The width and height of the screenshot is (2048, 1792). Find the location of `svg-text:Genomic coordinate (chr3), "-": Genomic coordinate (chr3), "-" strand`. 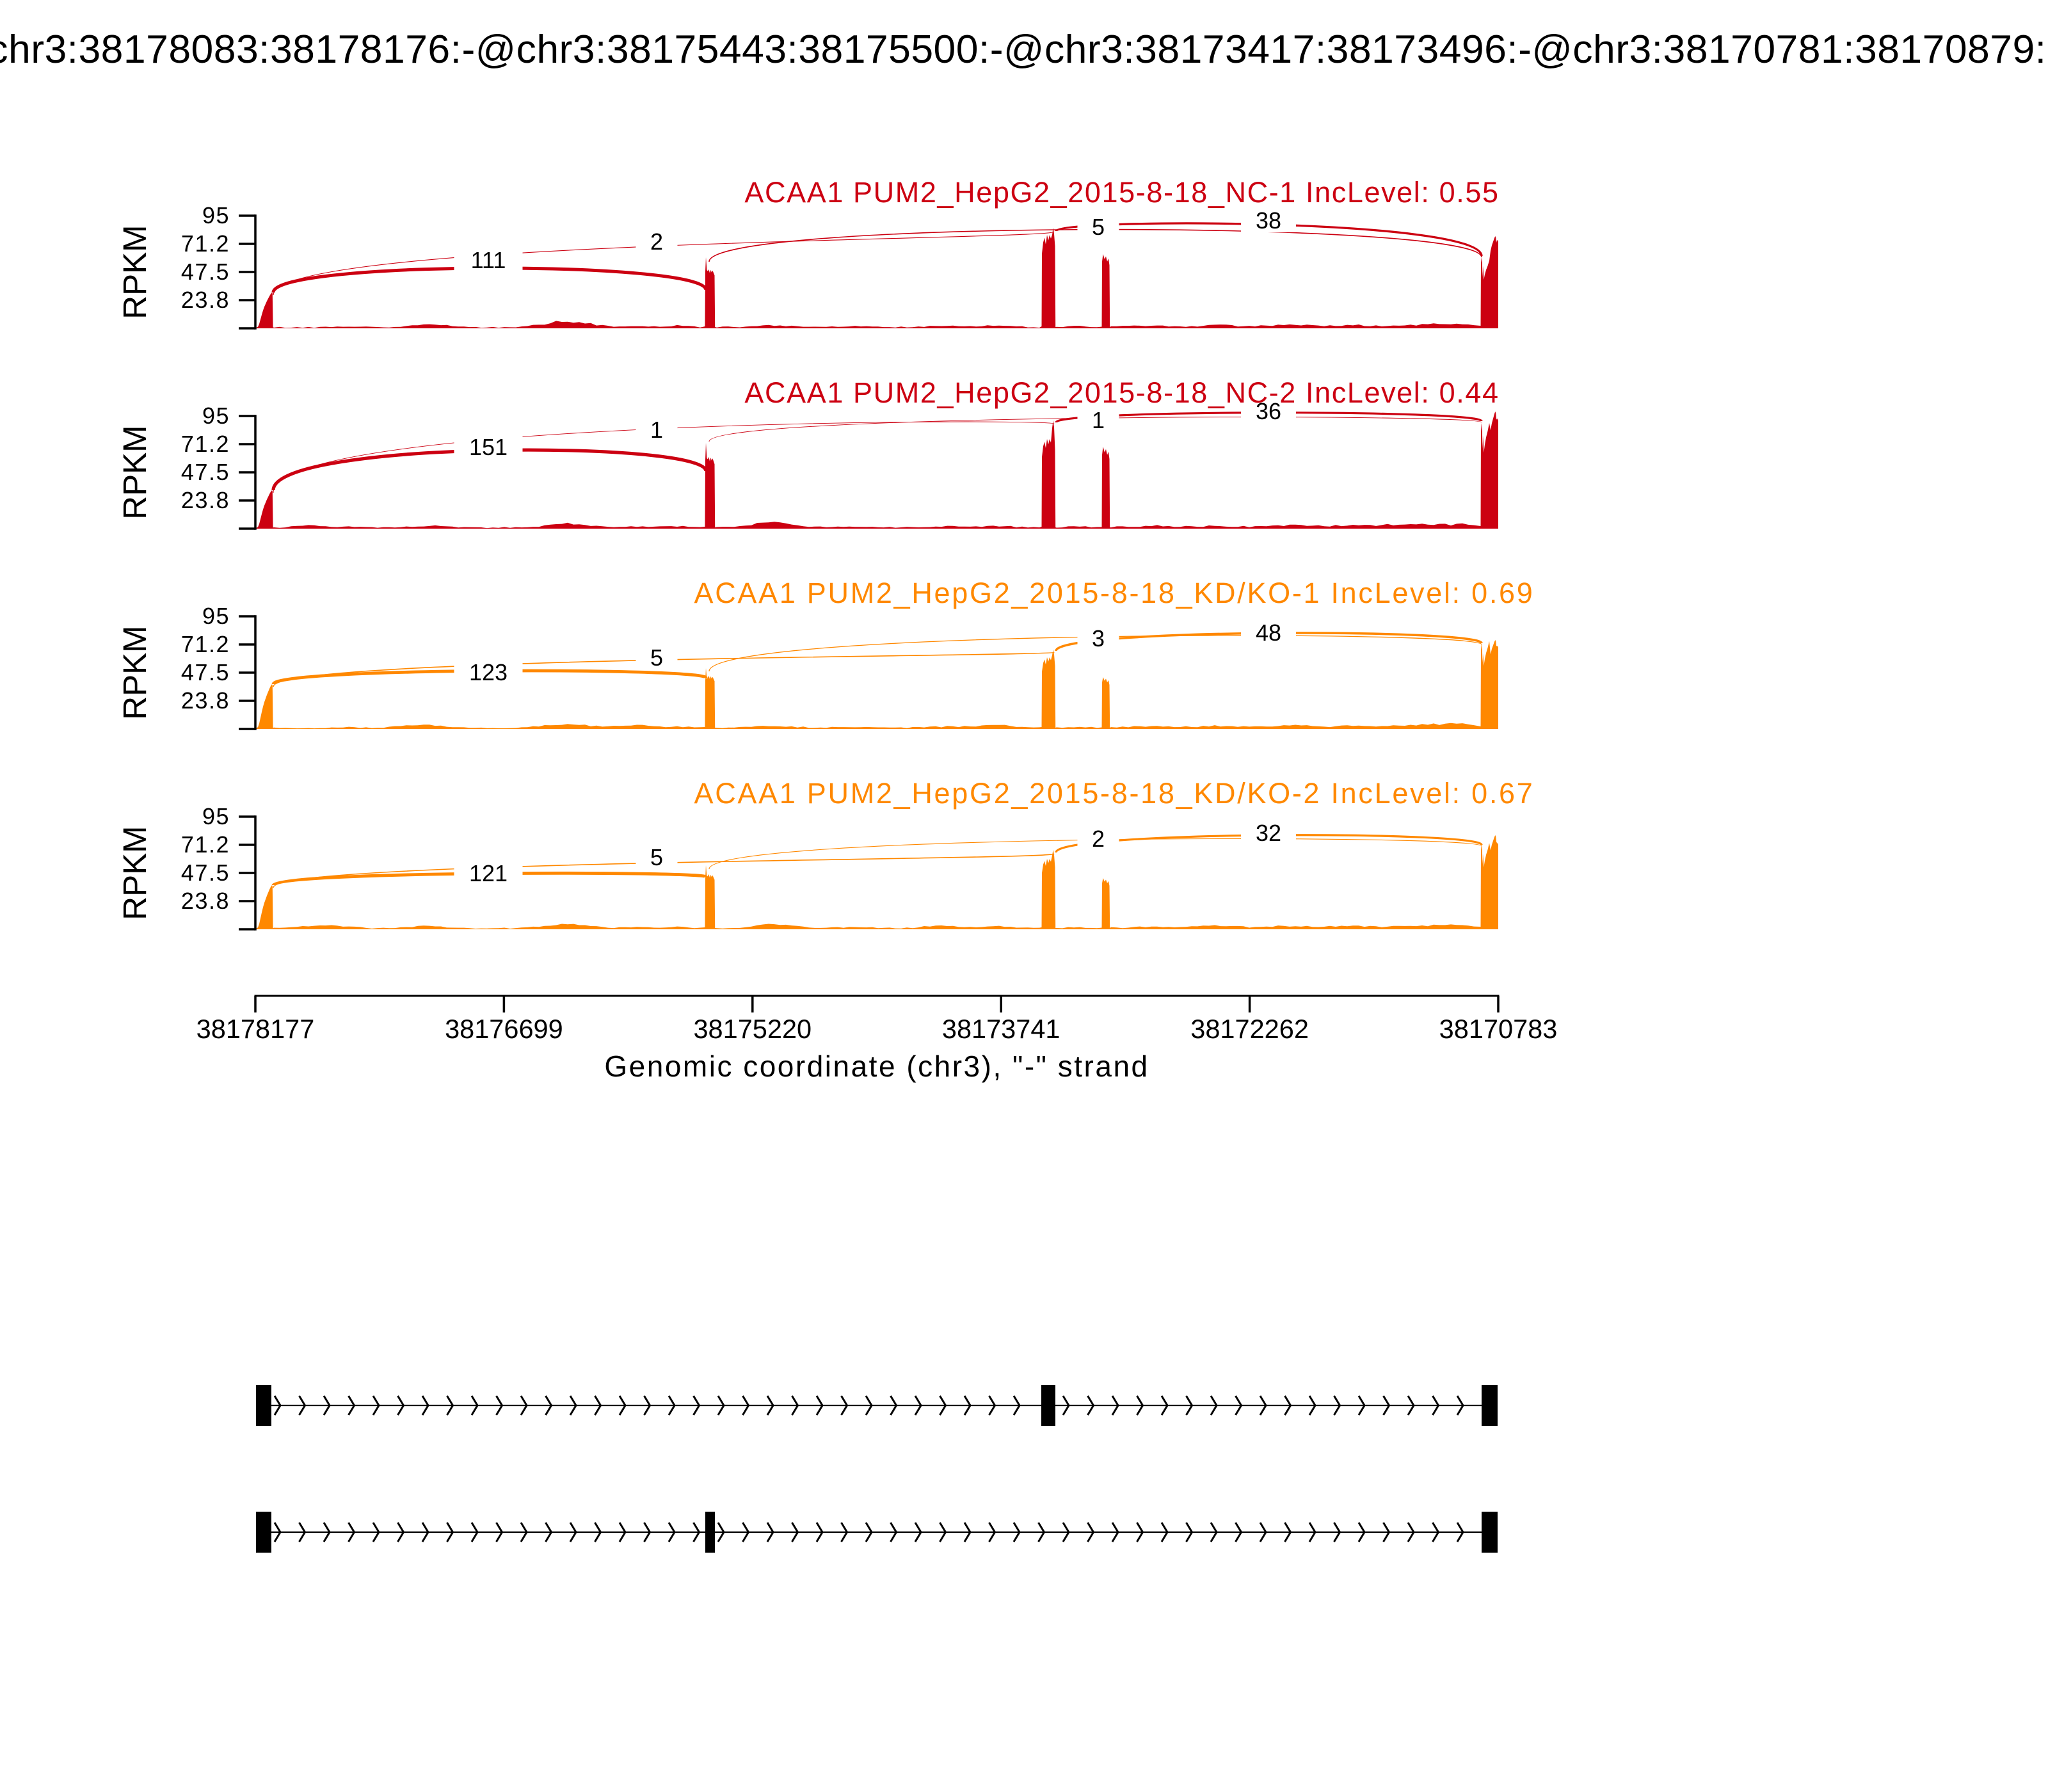

svg-text:Genomic coordinate (chr3), "-": Genomic coordinate (chr3), "-" strand is located at coordinates (876, 1066).